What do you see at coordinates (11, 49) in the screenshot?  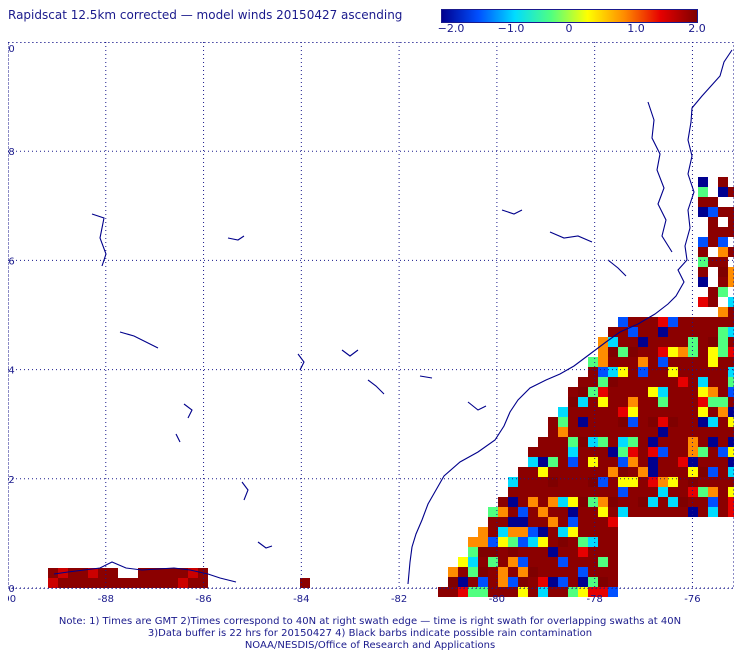 I see `lat-label: 40` at bounding box center [11, 49].